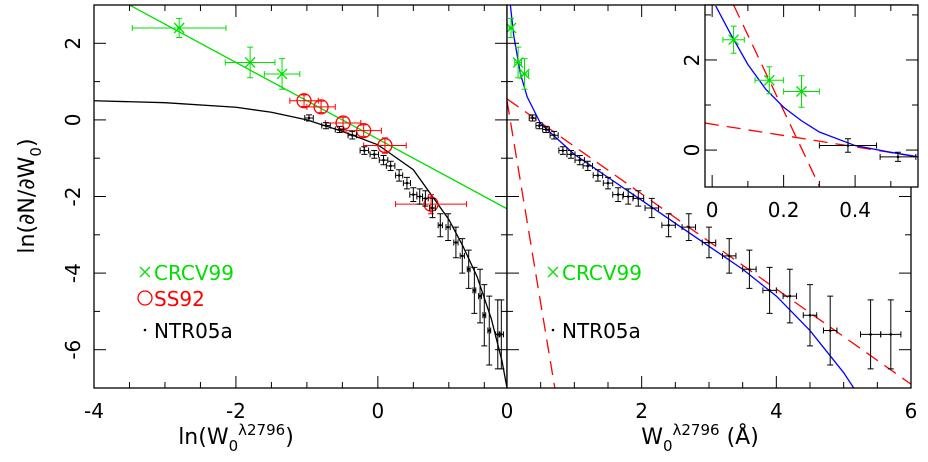 Image resolution: width=928 pixels, height=462 pixels. What do you see at coordinates (73, 350) in the screenshot?
I see `y-tick-label: -6` at bounding box center [73, 350].